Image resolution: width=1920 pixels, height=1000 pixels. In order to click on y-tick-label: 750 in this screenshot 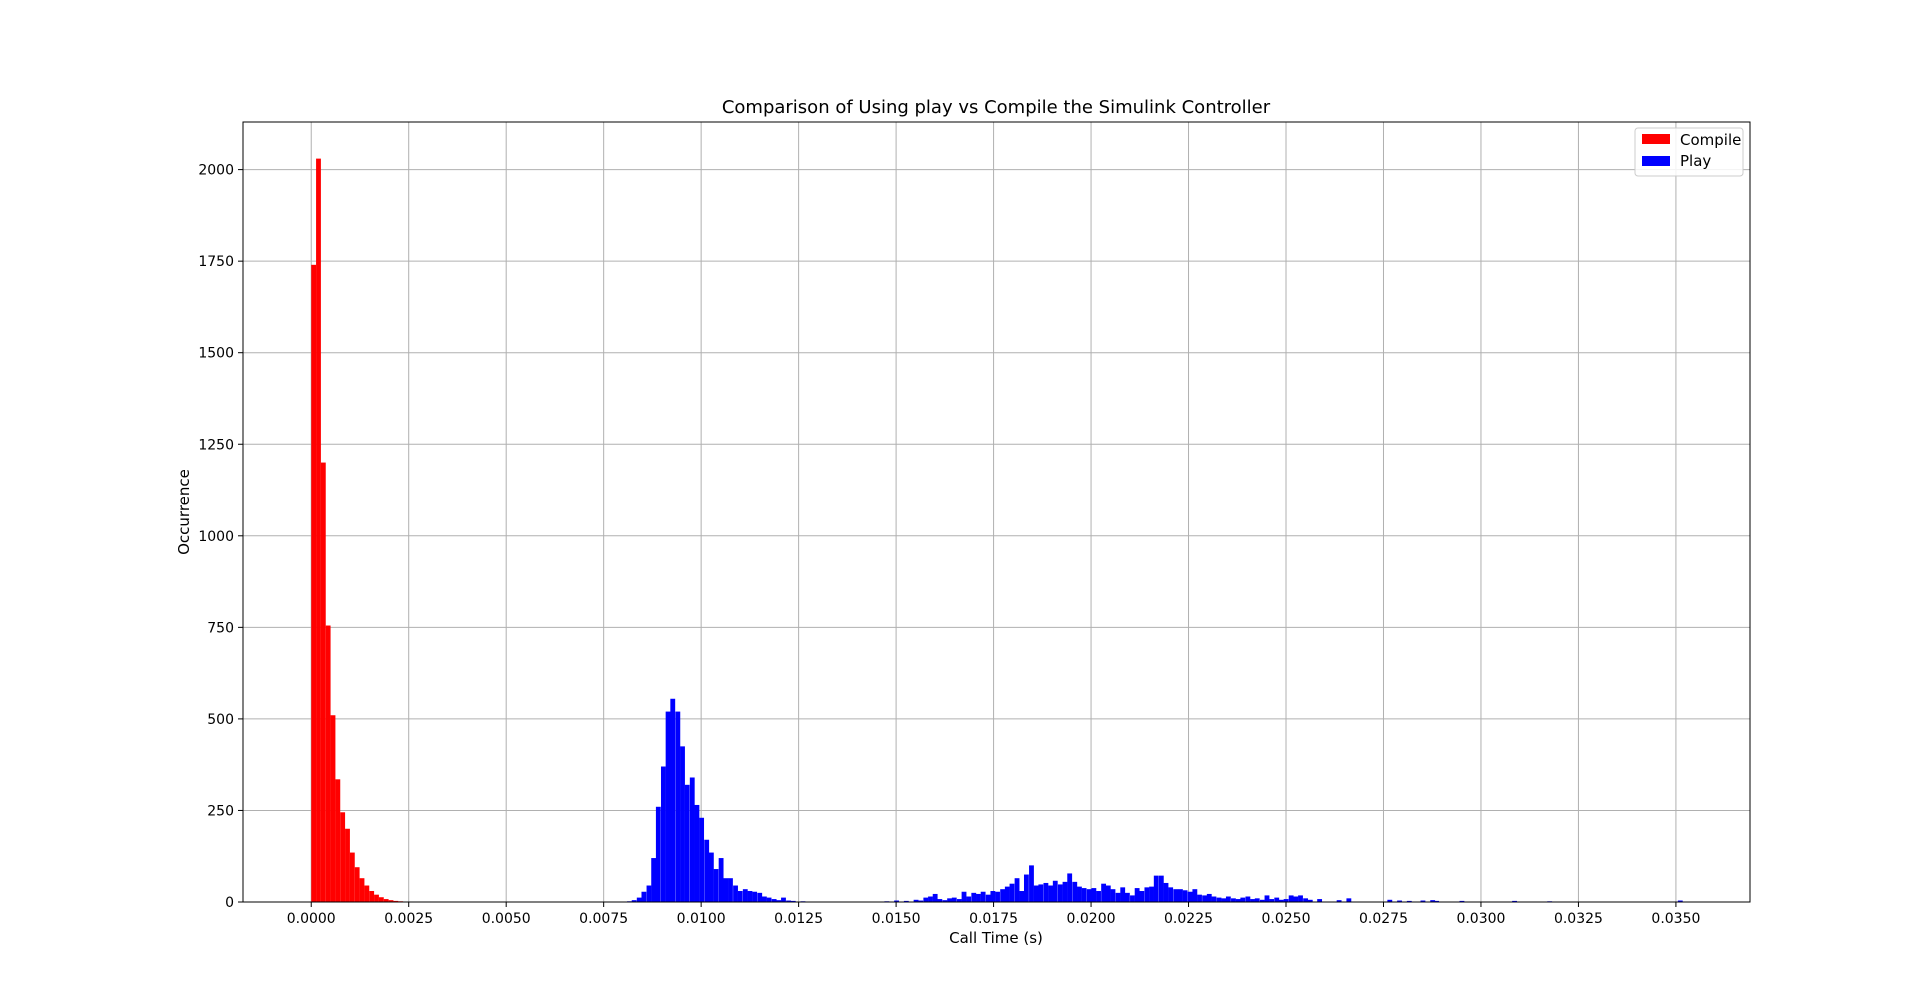, I will do `click(220, 628)`.